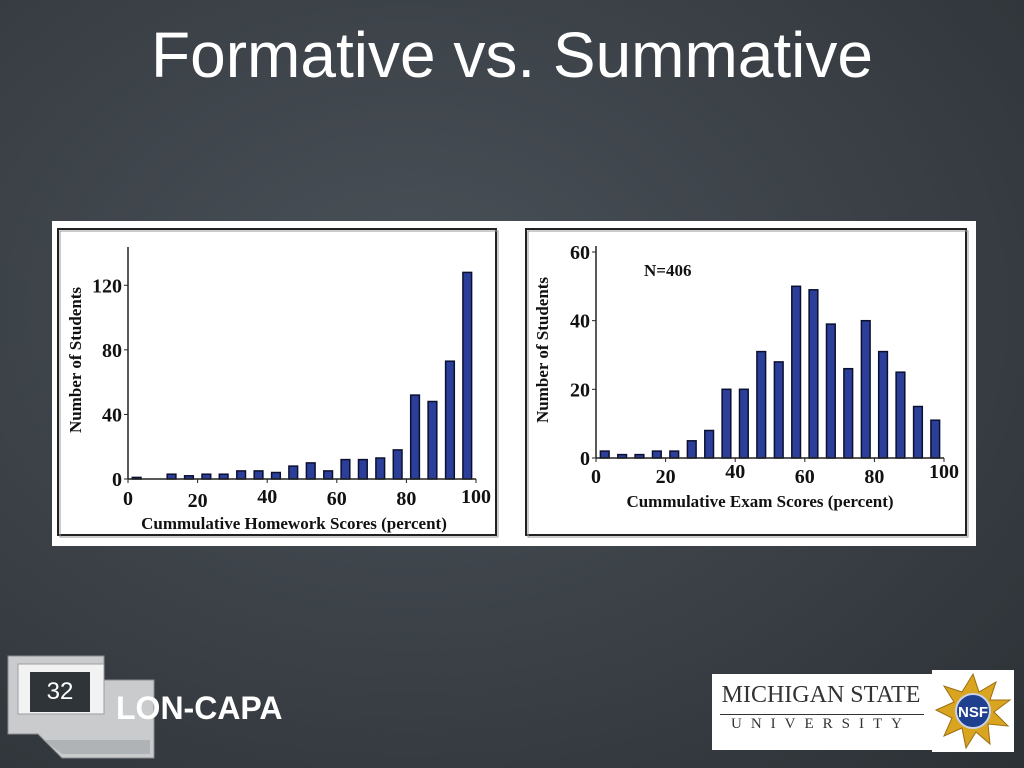 The image size is (1024, 768). I want to click on ex-xtick-0: 0, so click(596, 477).